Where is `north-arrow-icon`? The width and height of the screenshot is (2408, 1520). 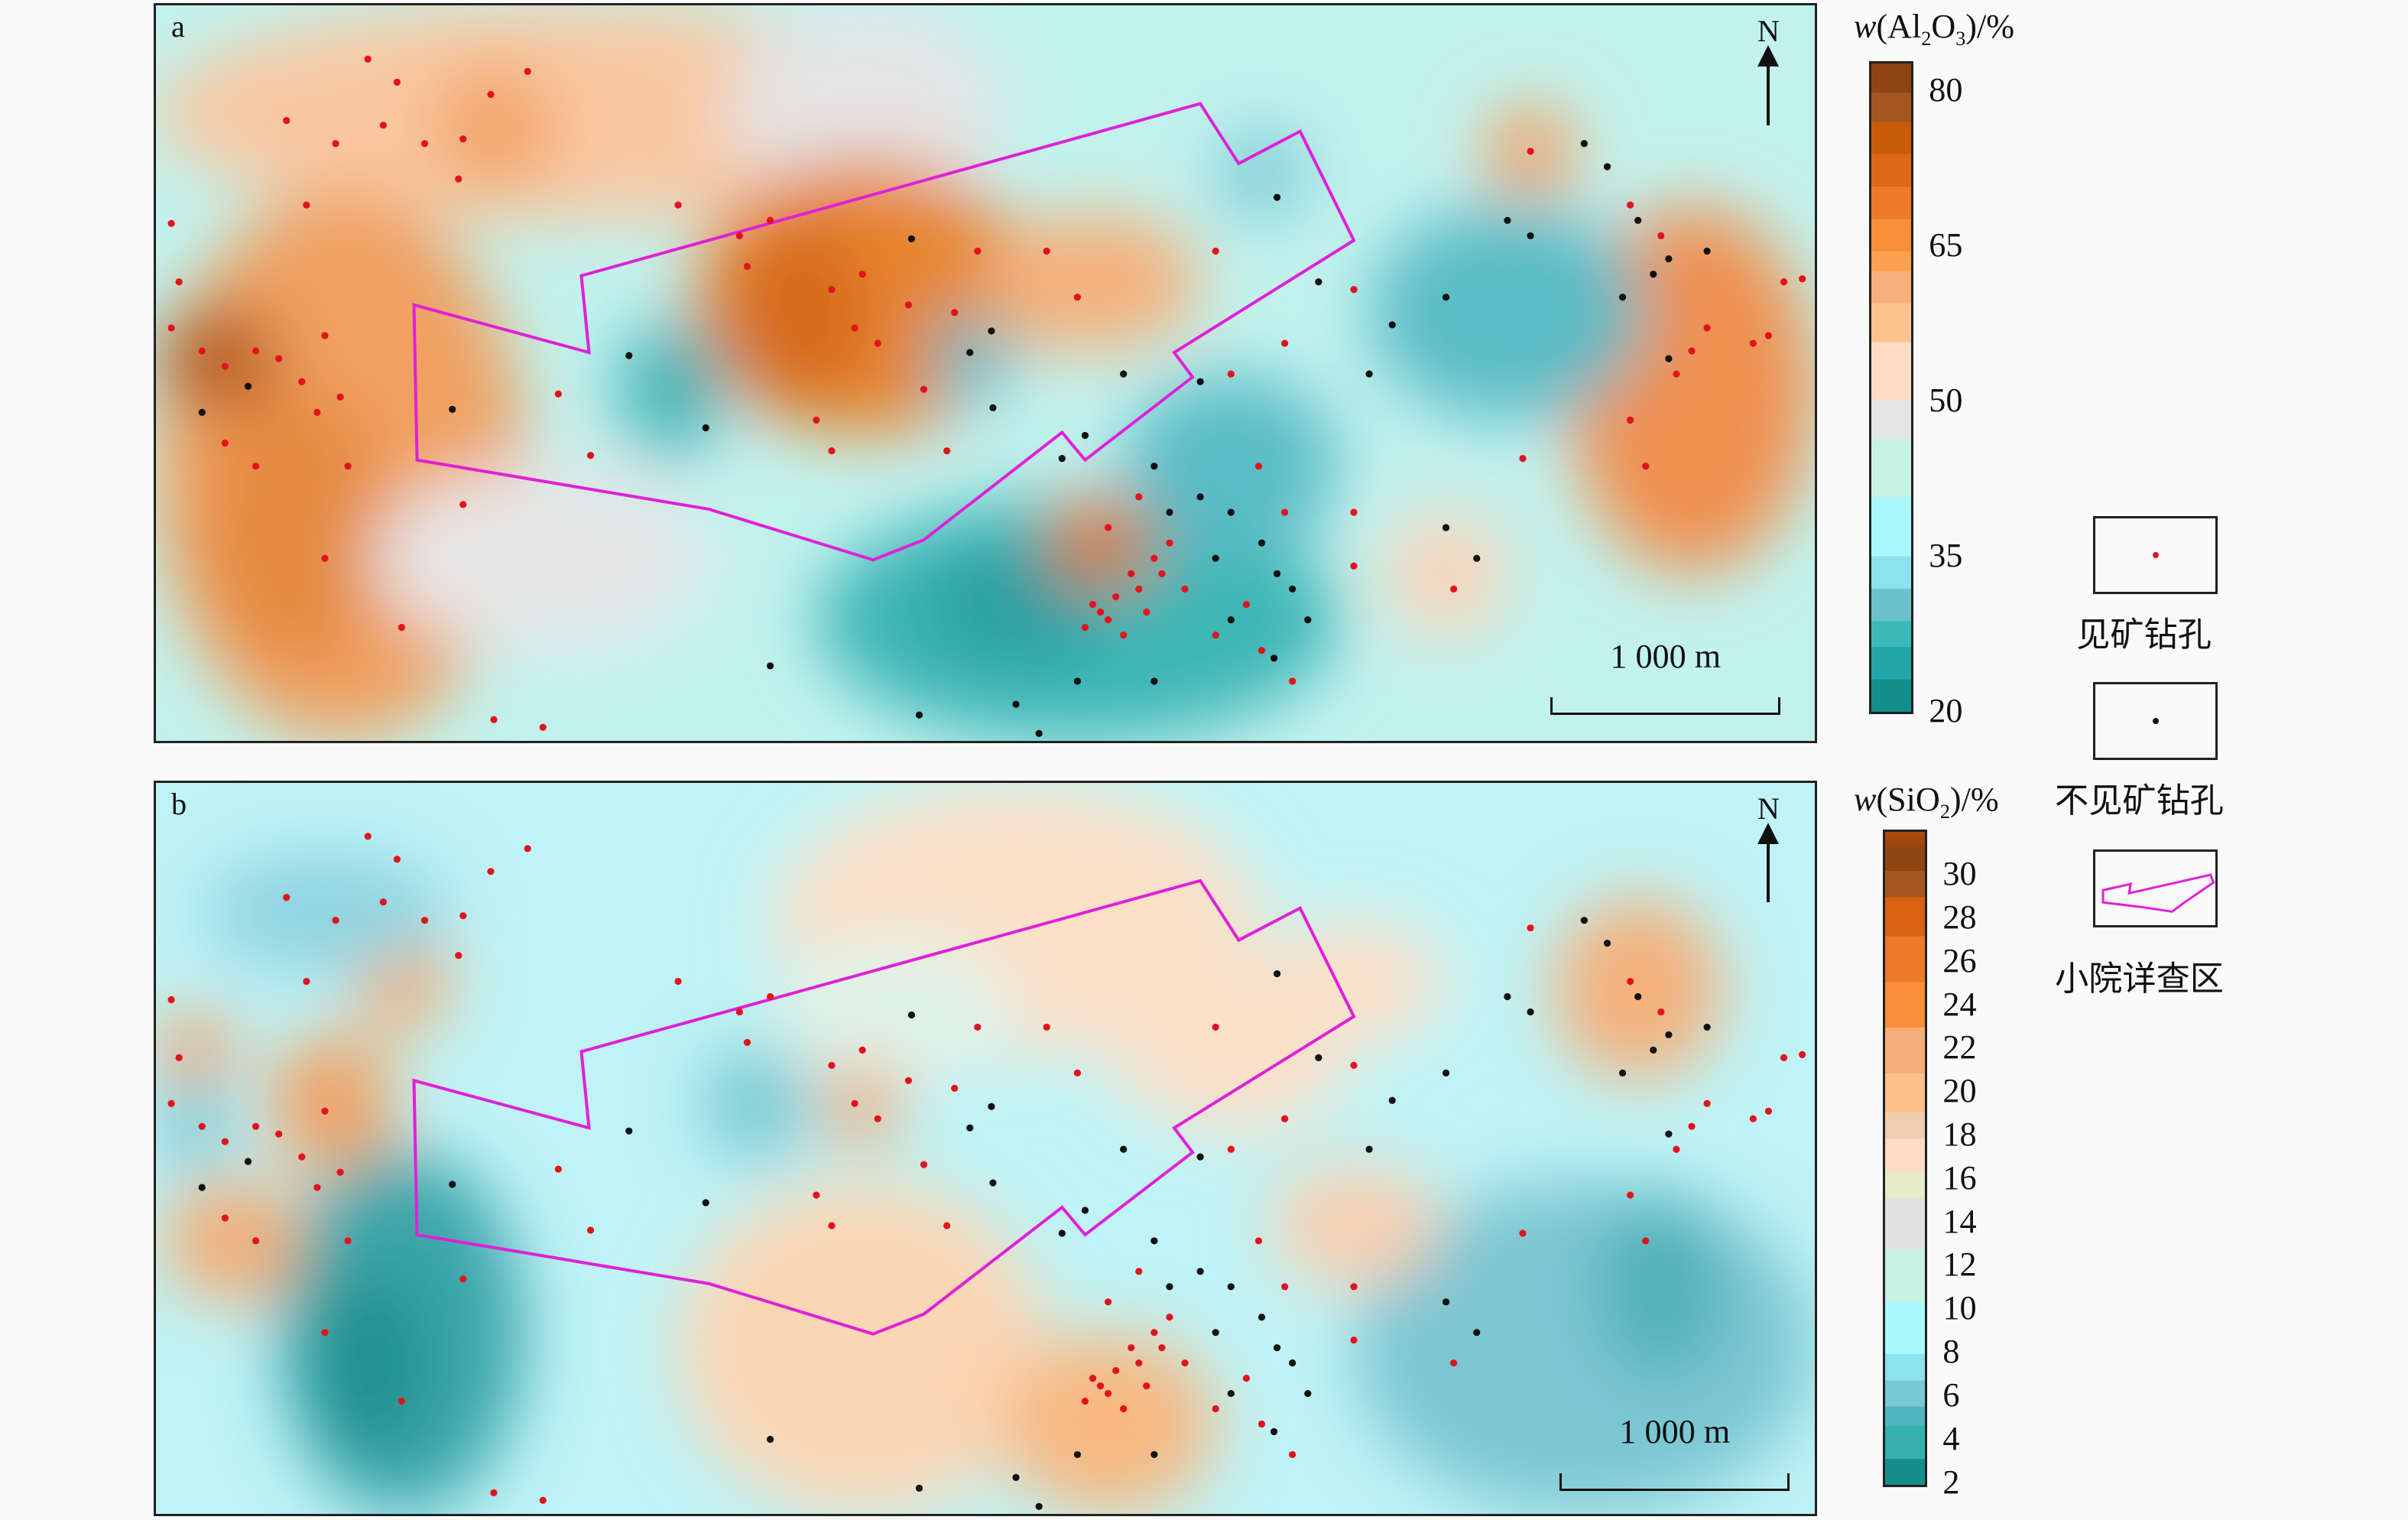 north-arrow-icon is located at coordinates (1769, 862).